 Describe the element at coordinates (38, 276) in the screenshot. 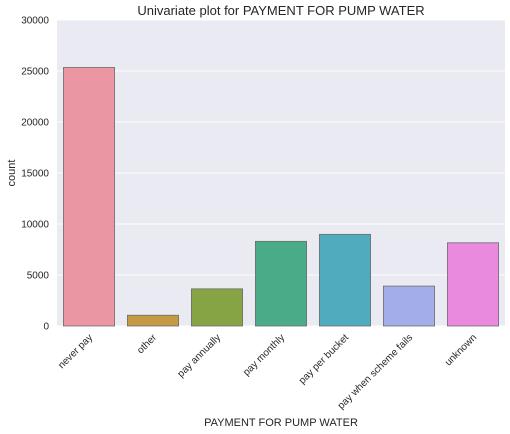

I see `y-tick-label: 5000` at that location.